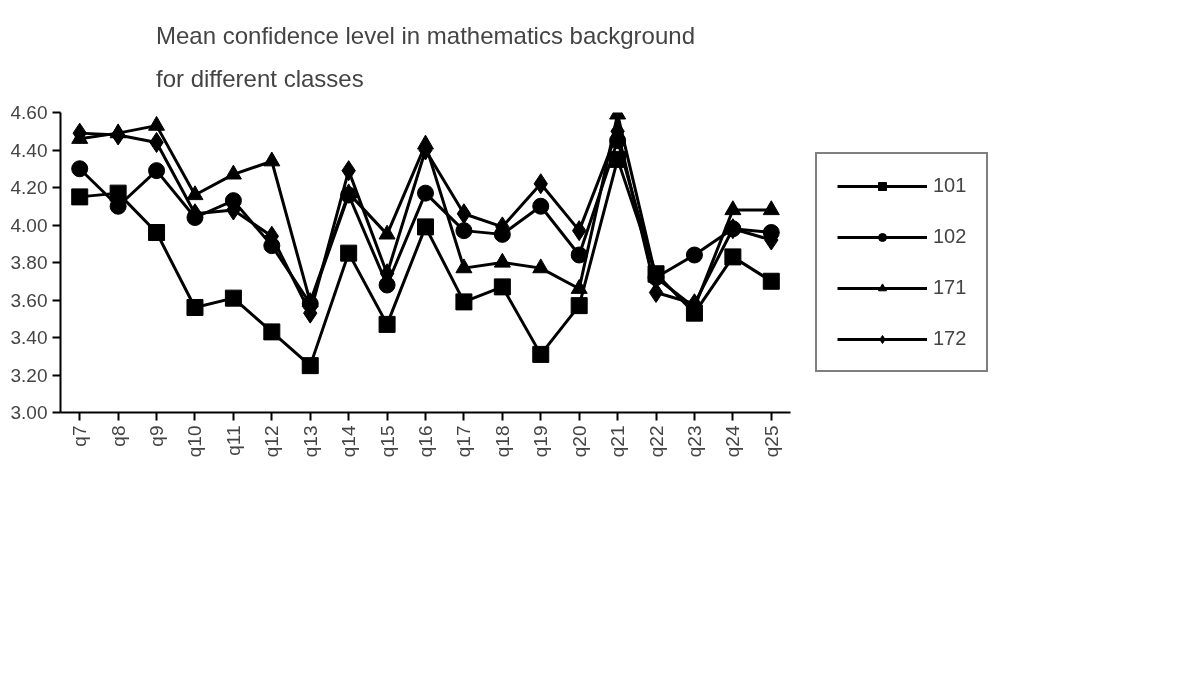  Describe the element at coordinates (233, 440) in the screenshot. I see `x-tick-label: q11` at that location.